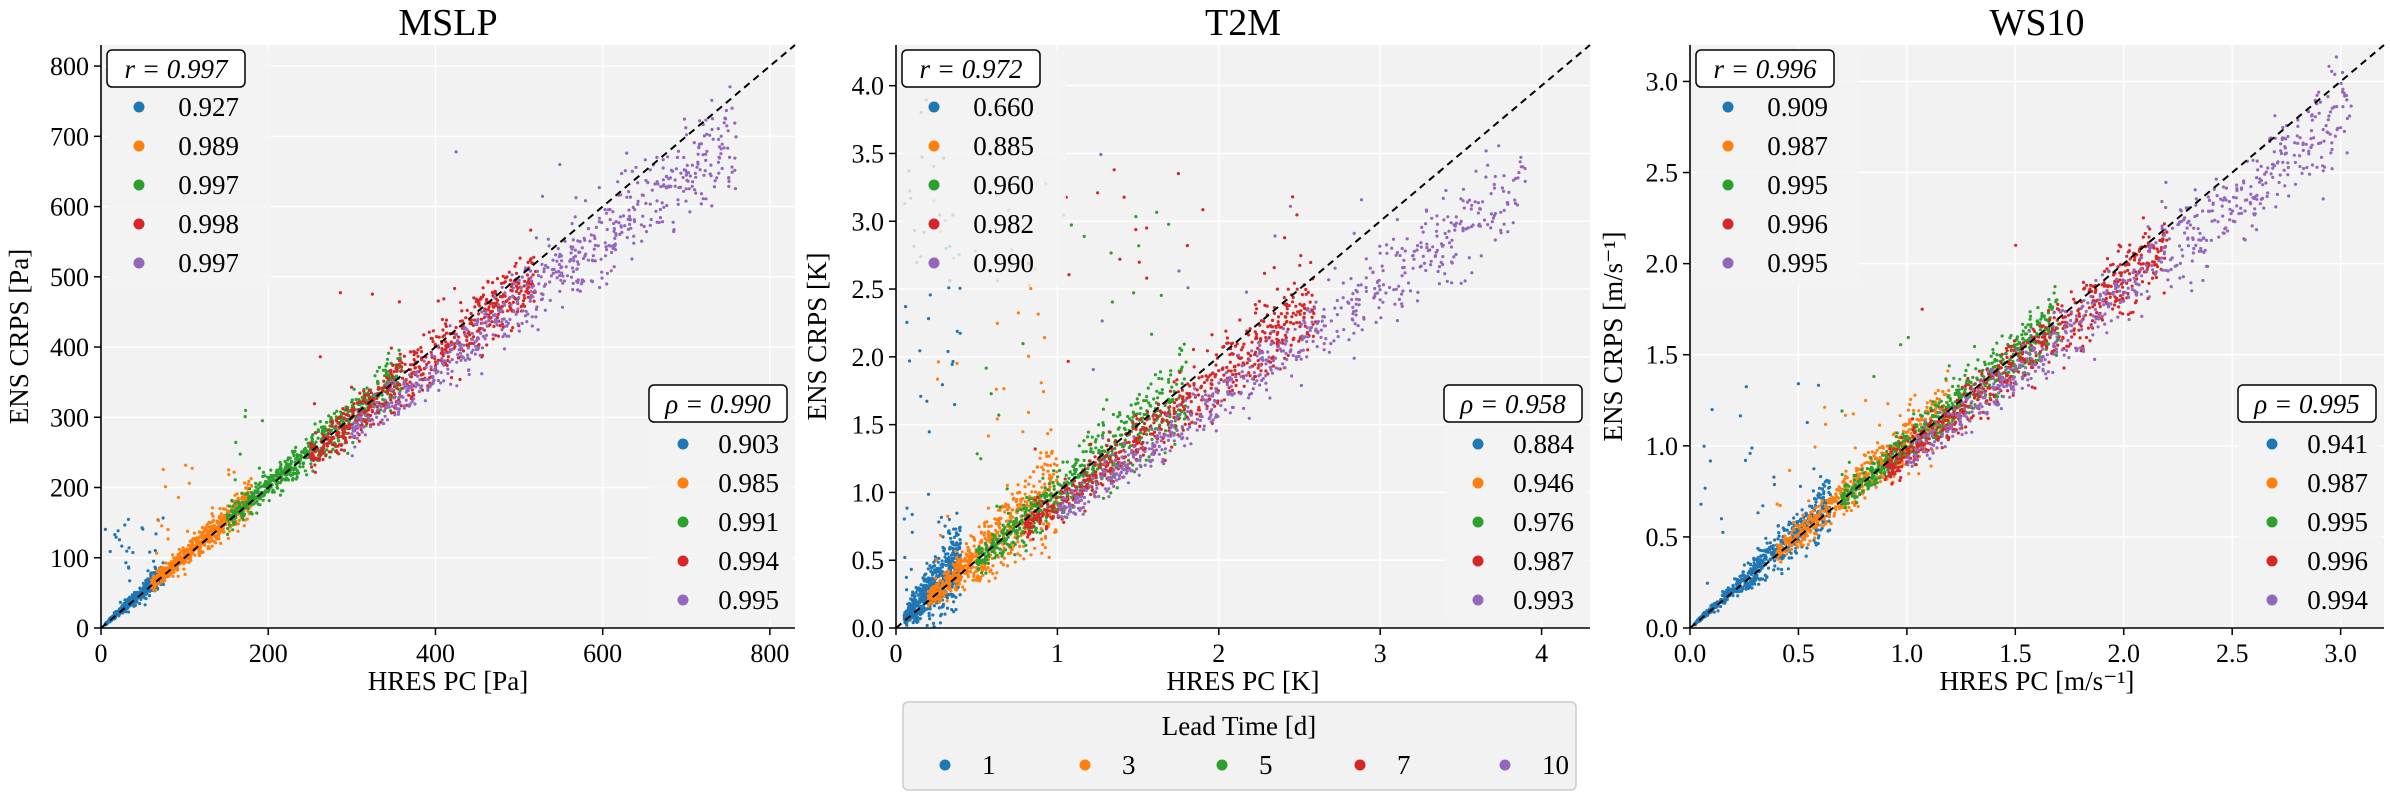 This screenshot has height=799, width=2390. Describe the element at coordinates (208, 185) in the screenshot. I see `pearson-value: 0.997` at that location.